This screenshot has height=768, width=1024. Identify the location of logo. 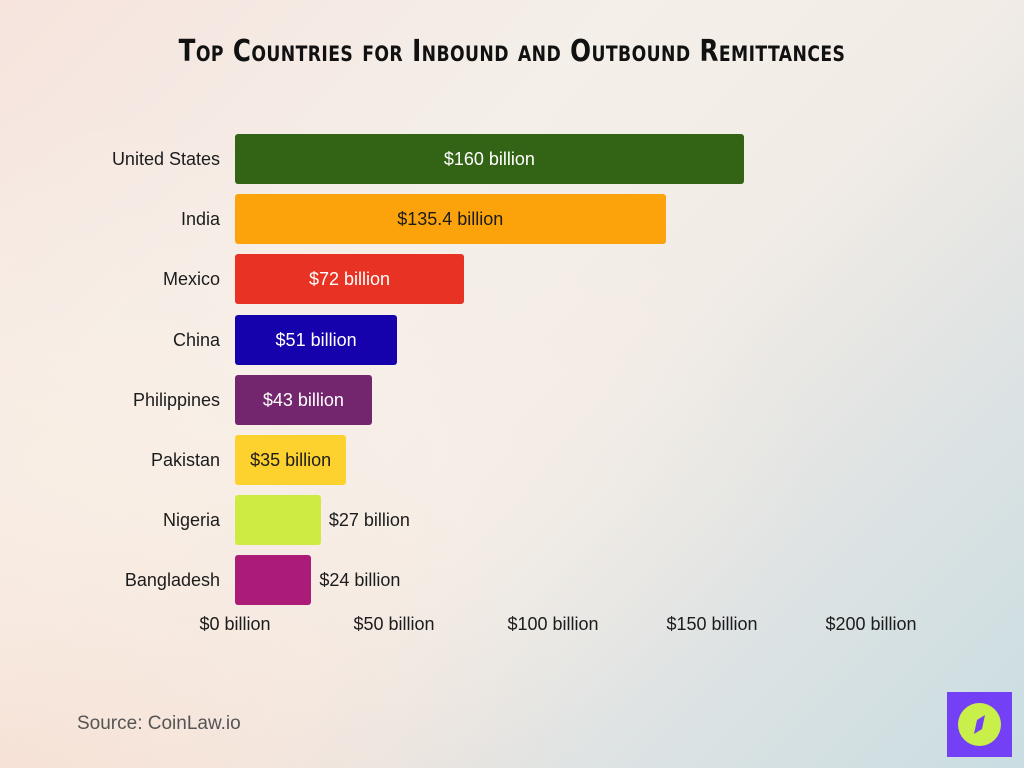
(979, 724).